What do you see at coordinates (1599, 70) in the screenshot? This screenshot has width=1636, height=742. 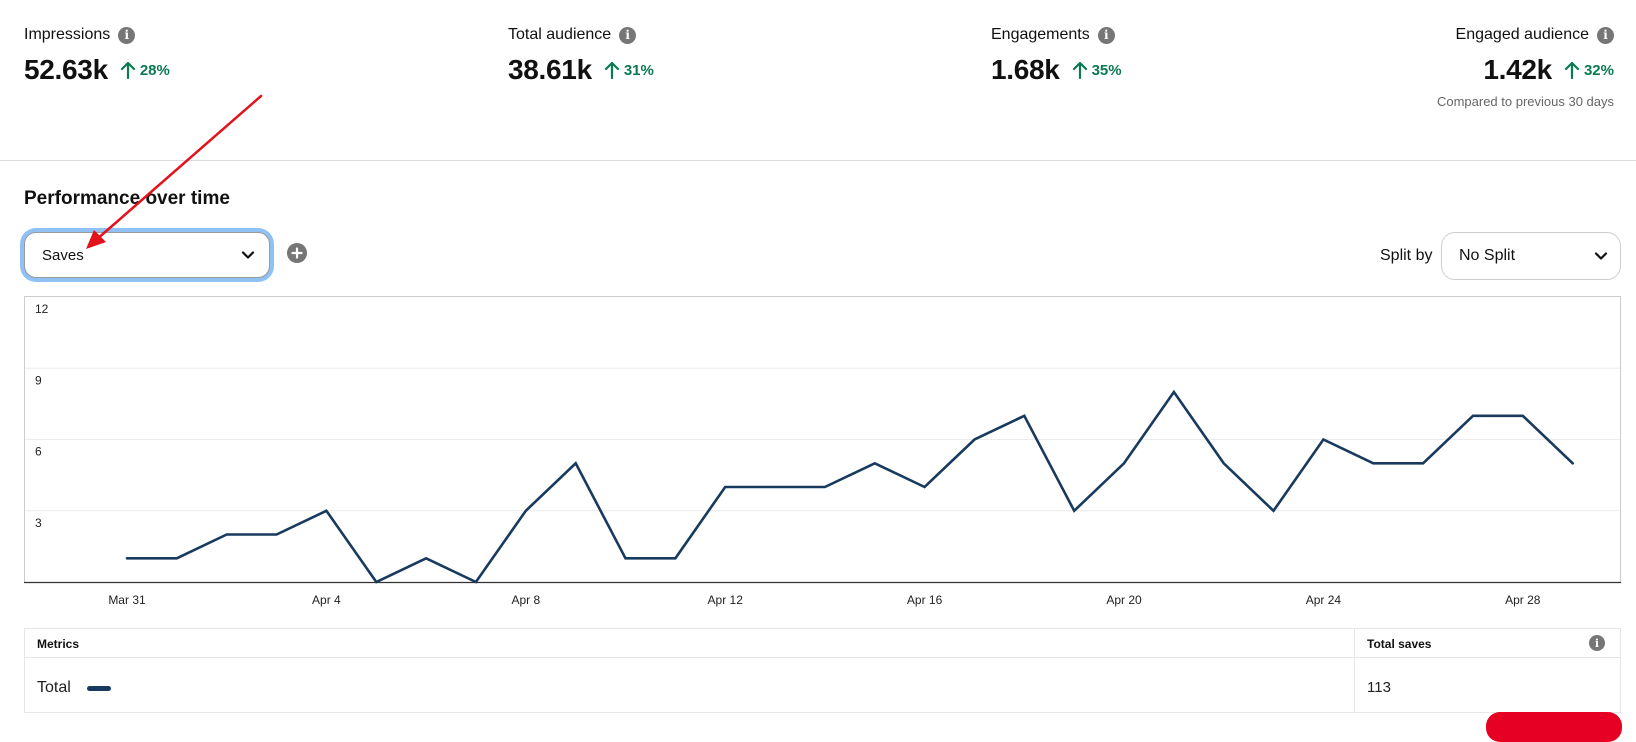 I see `stat-change-value: 32%` at bounding box center [1599, 70].